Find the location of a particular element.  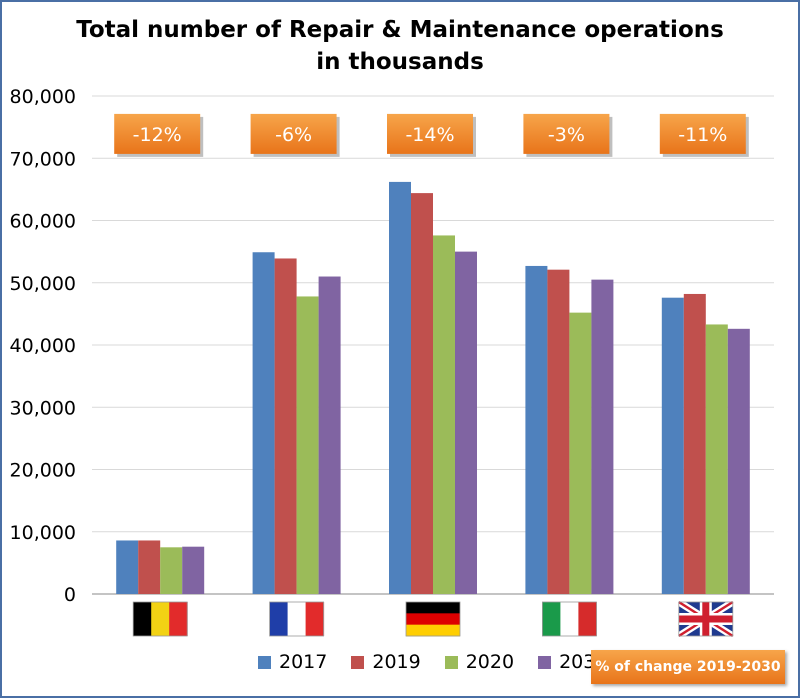

change-badge-label: -14% is located at coordinates (429, 135).